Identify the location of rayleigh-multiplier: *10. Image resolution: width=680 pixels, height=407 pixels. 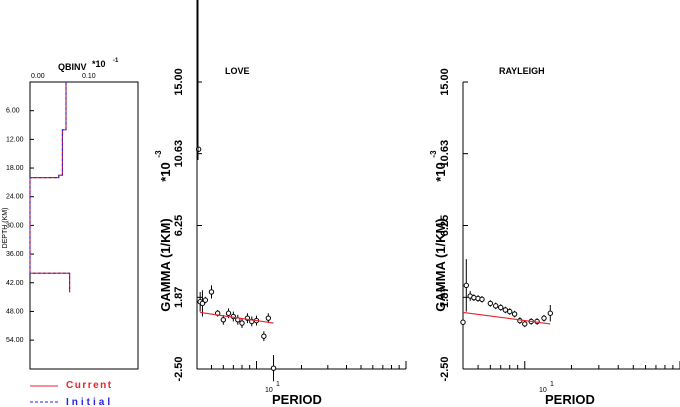
(440, 172).